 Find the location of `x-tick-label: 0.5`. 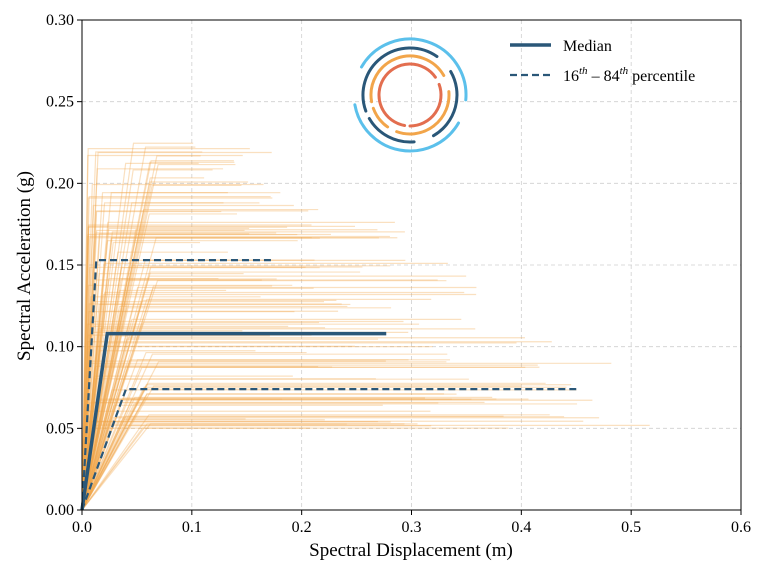

x-tick-label: 0.5 is located at coordinates (631, 527).